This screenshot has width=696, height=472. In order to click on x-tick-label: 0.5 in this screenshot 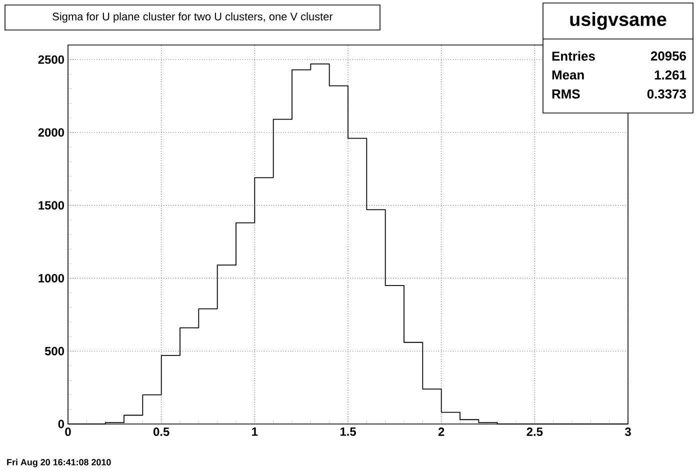, I will do `click(162, 432)`.